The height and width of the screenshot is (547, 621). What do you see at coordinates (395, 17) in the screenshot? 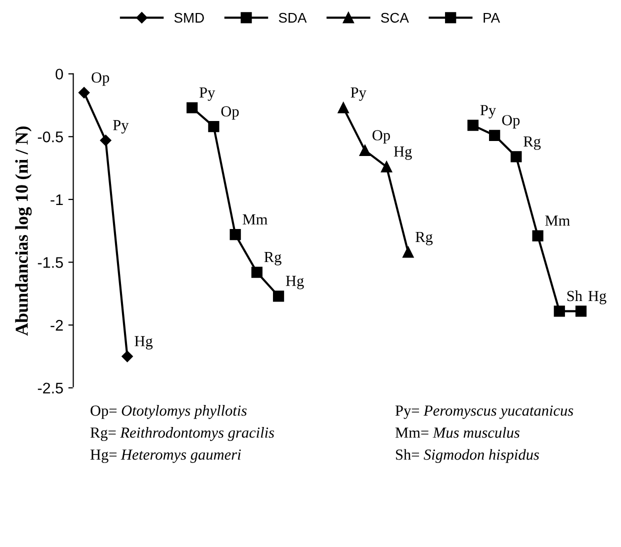
I see `legend-label: SCA` at bounding box center [395, 17].